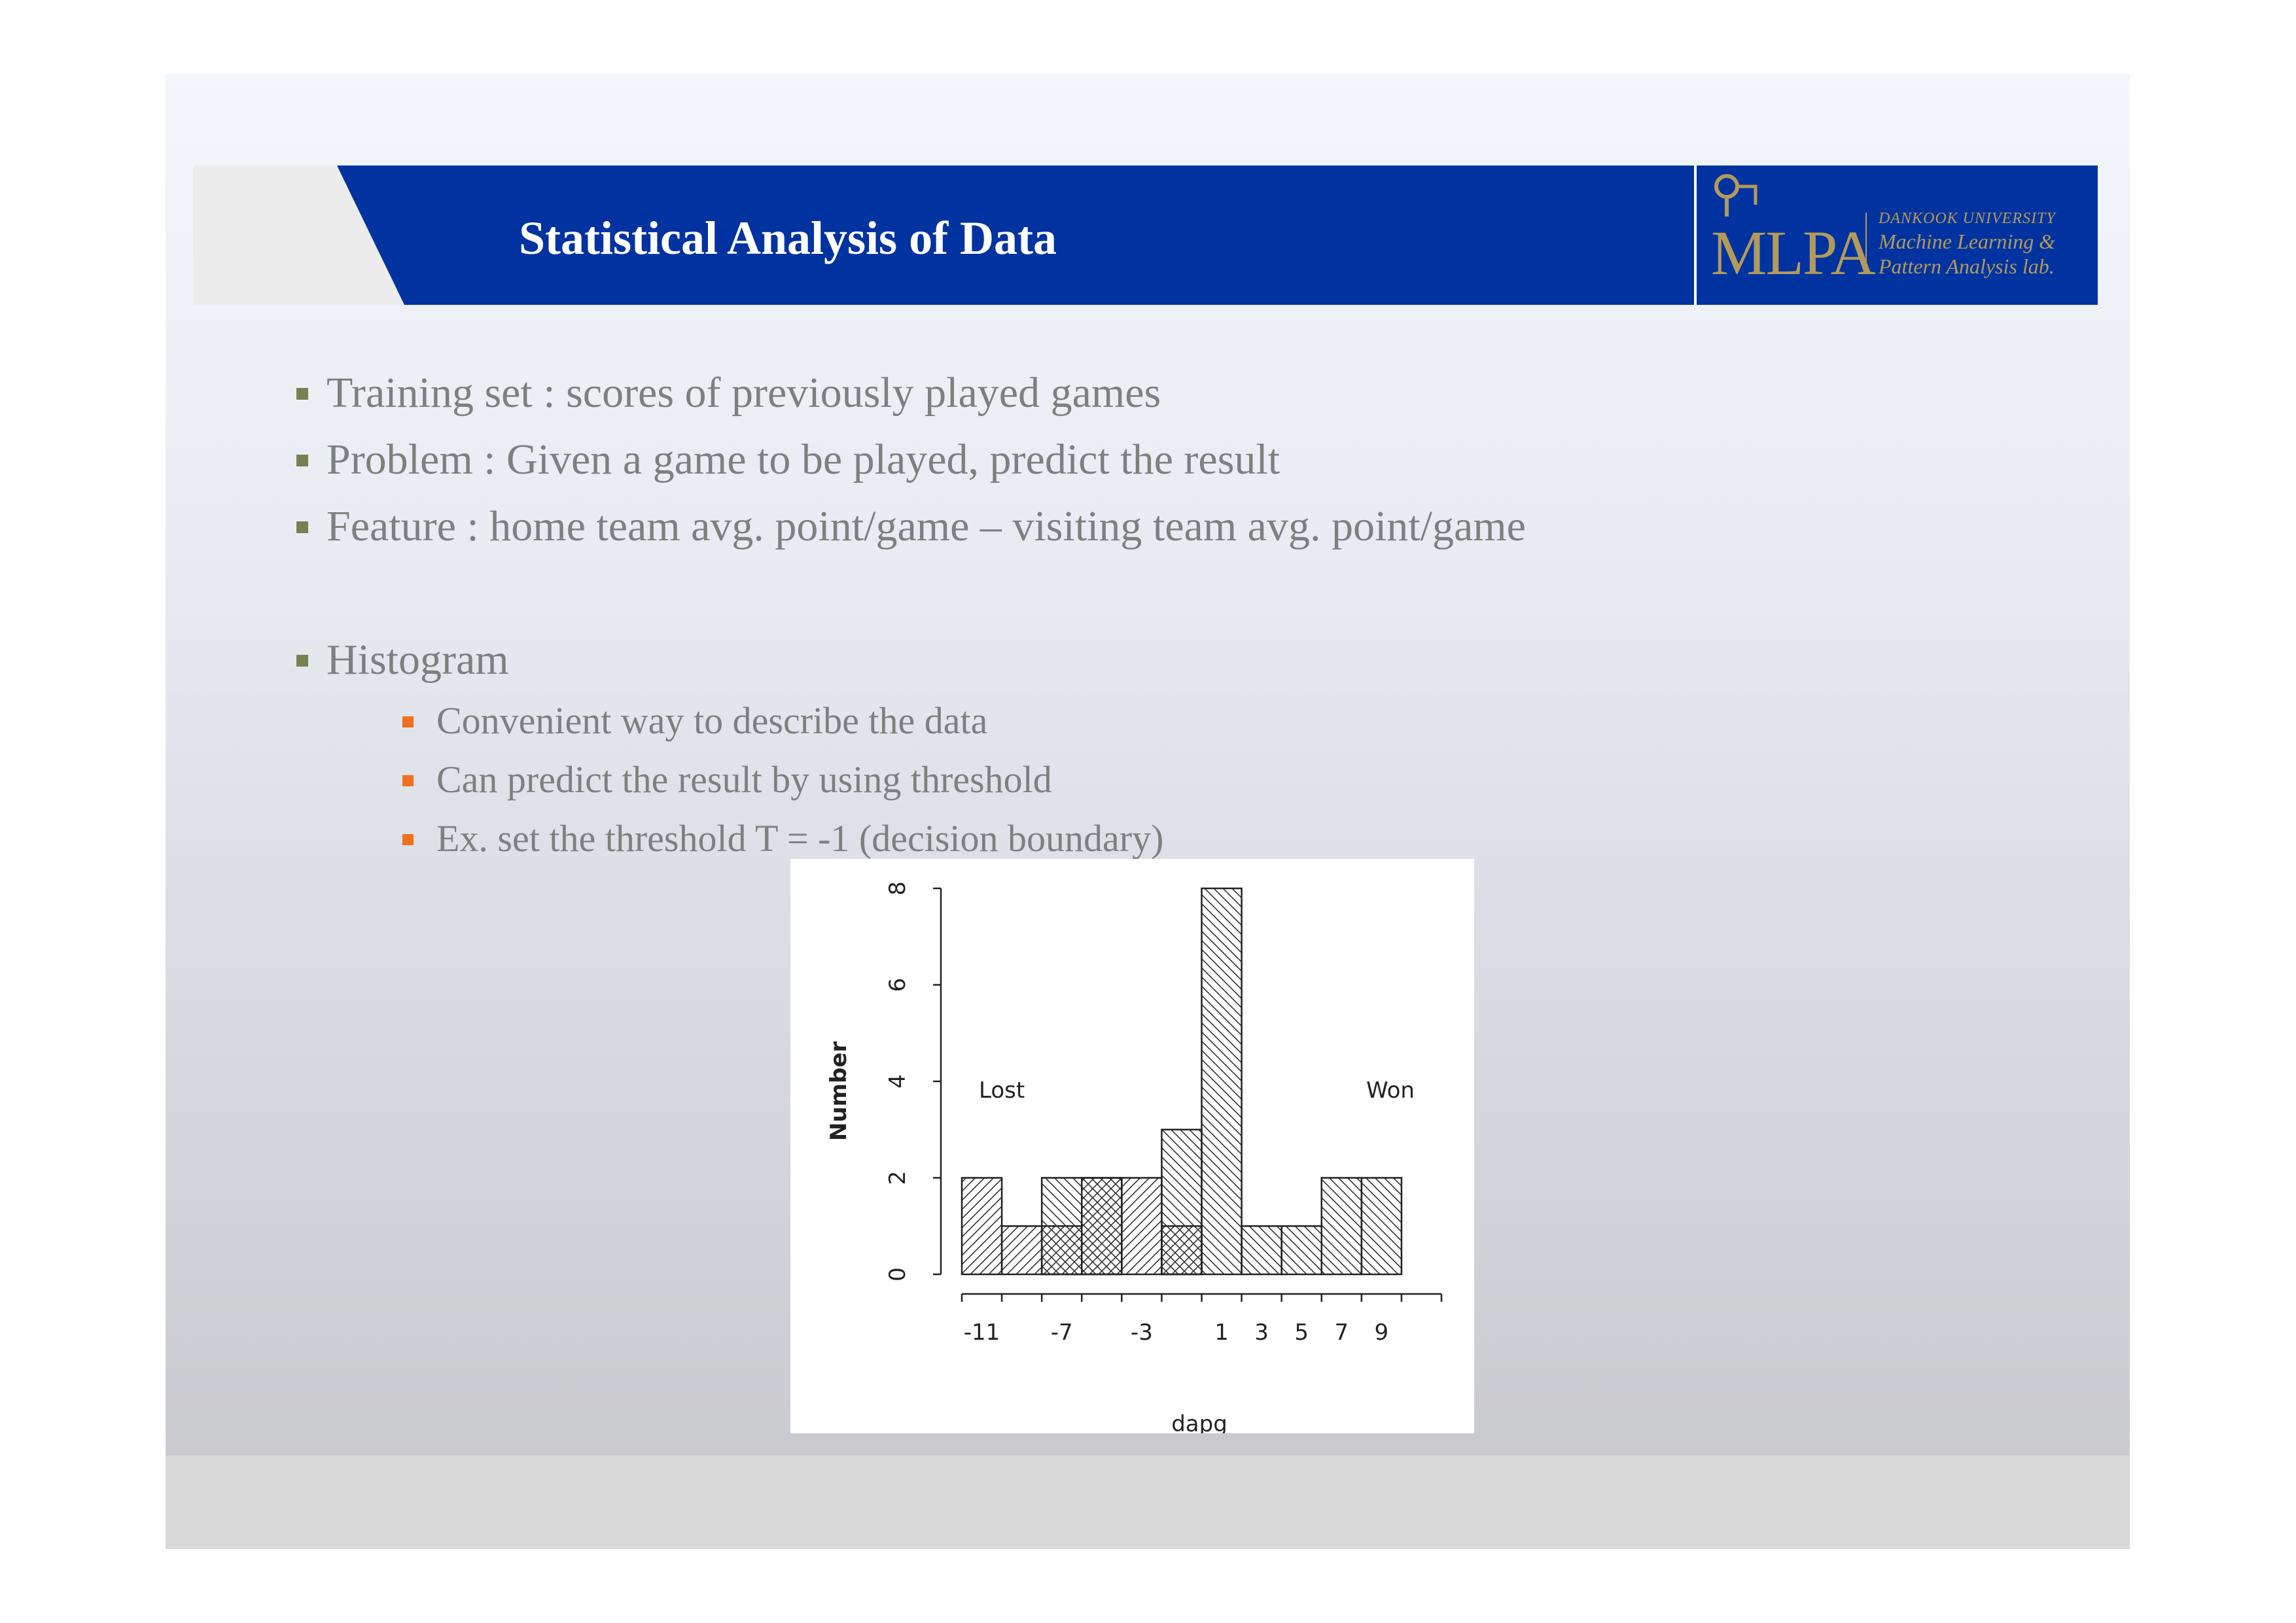  Describe the element at coordinates (982, 1333) in the screenshot. I see `x-tick-label--11: -11` at that location.